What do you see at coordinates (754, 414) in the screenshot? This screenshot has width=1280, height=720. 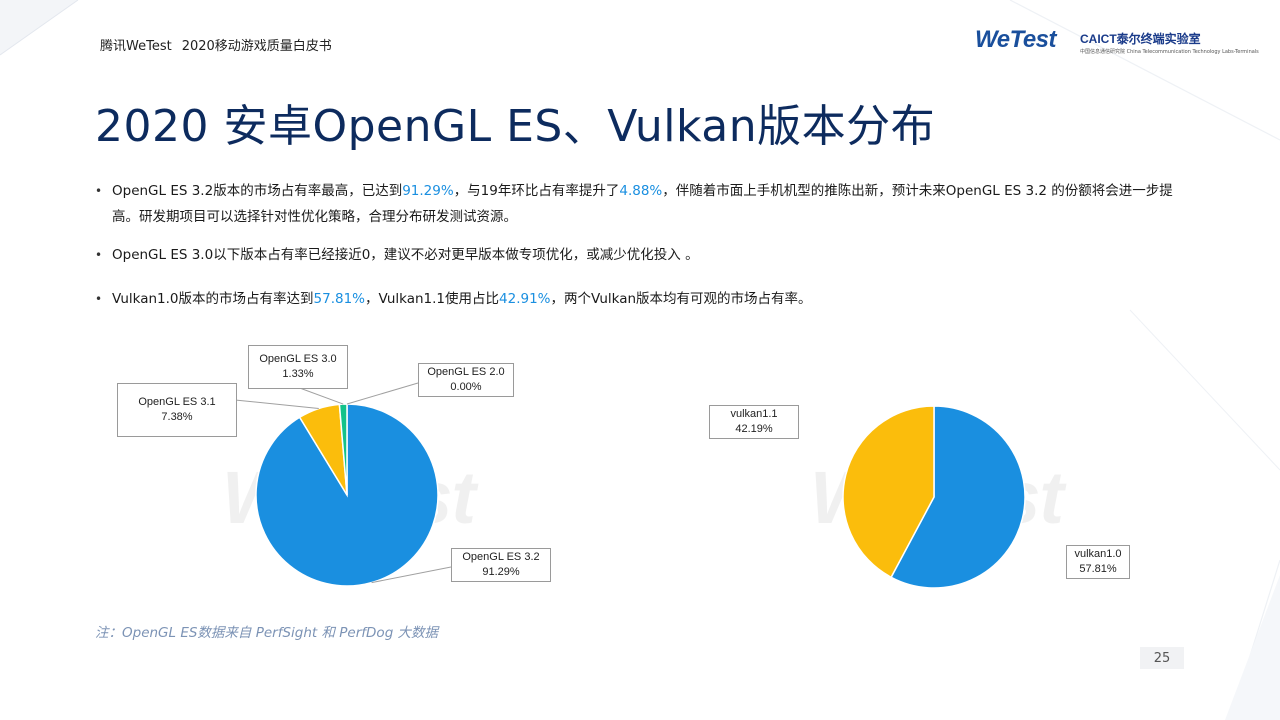 I see `pie-label-name: vulkan1.1` at bounding box center [754, 414].